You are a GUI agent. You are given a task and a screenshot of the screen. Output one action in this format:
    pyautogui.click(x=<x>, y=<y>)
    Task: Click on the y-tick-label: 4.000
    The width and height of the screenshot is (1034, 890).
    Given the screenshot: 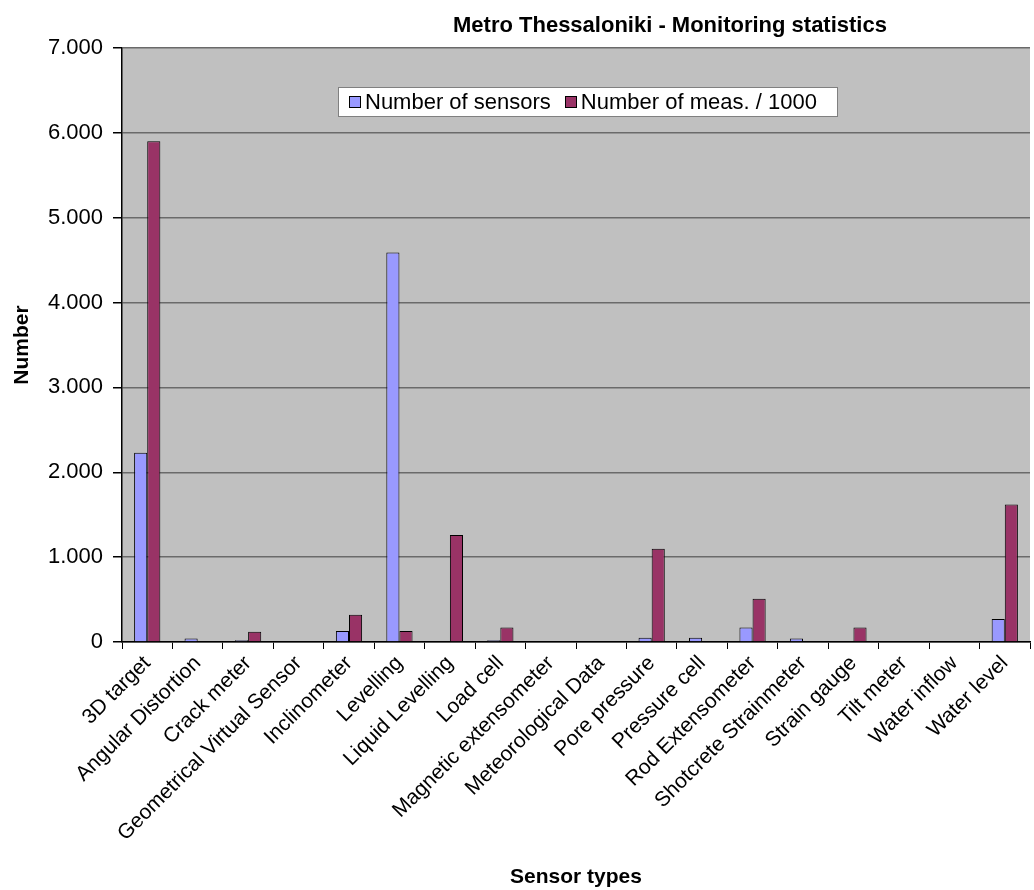 What is the action you would take?
    pyautogui.click(x=75, y=301)
    